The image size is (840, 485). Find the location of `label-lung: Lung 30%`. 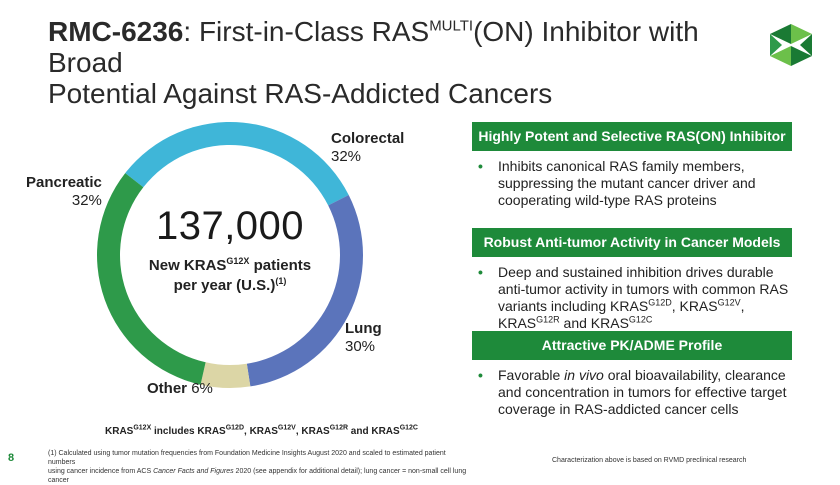

label-lung: Lung 30% is located at coordinates (363, 338).